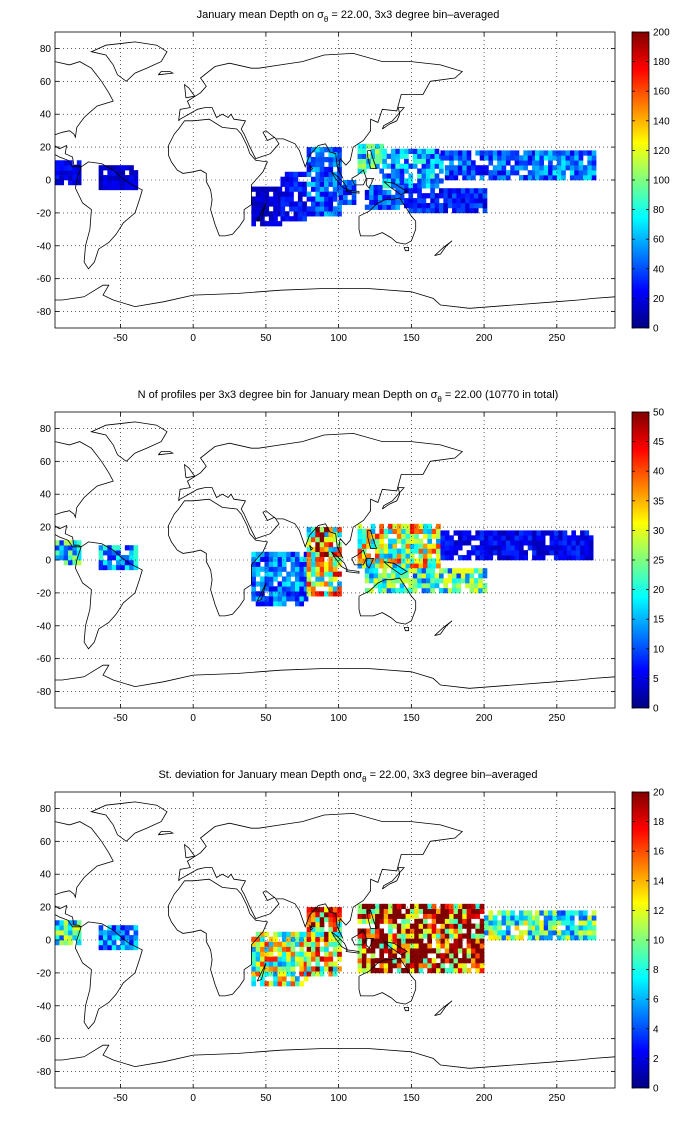 The width and height of the screenshot is (696, 1140). What do you see at coordinates (659, 413) in the screenshot?
I see `colorbar-tick-label: 50` at bounding box center [659, 413].